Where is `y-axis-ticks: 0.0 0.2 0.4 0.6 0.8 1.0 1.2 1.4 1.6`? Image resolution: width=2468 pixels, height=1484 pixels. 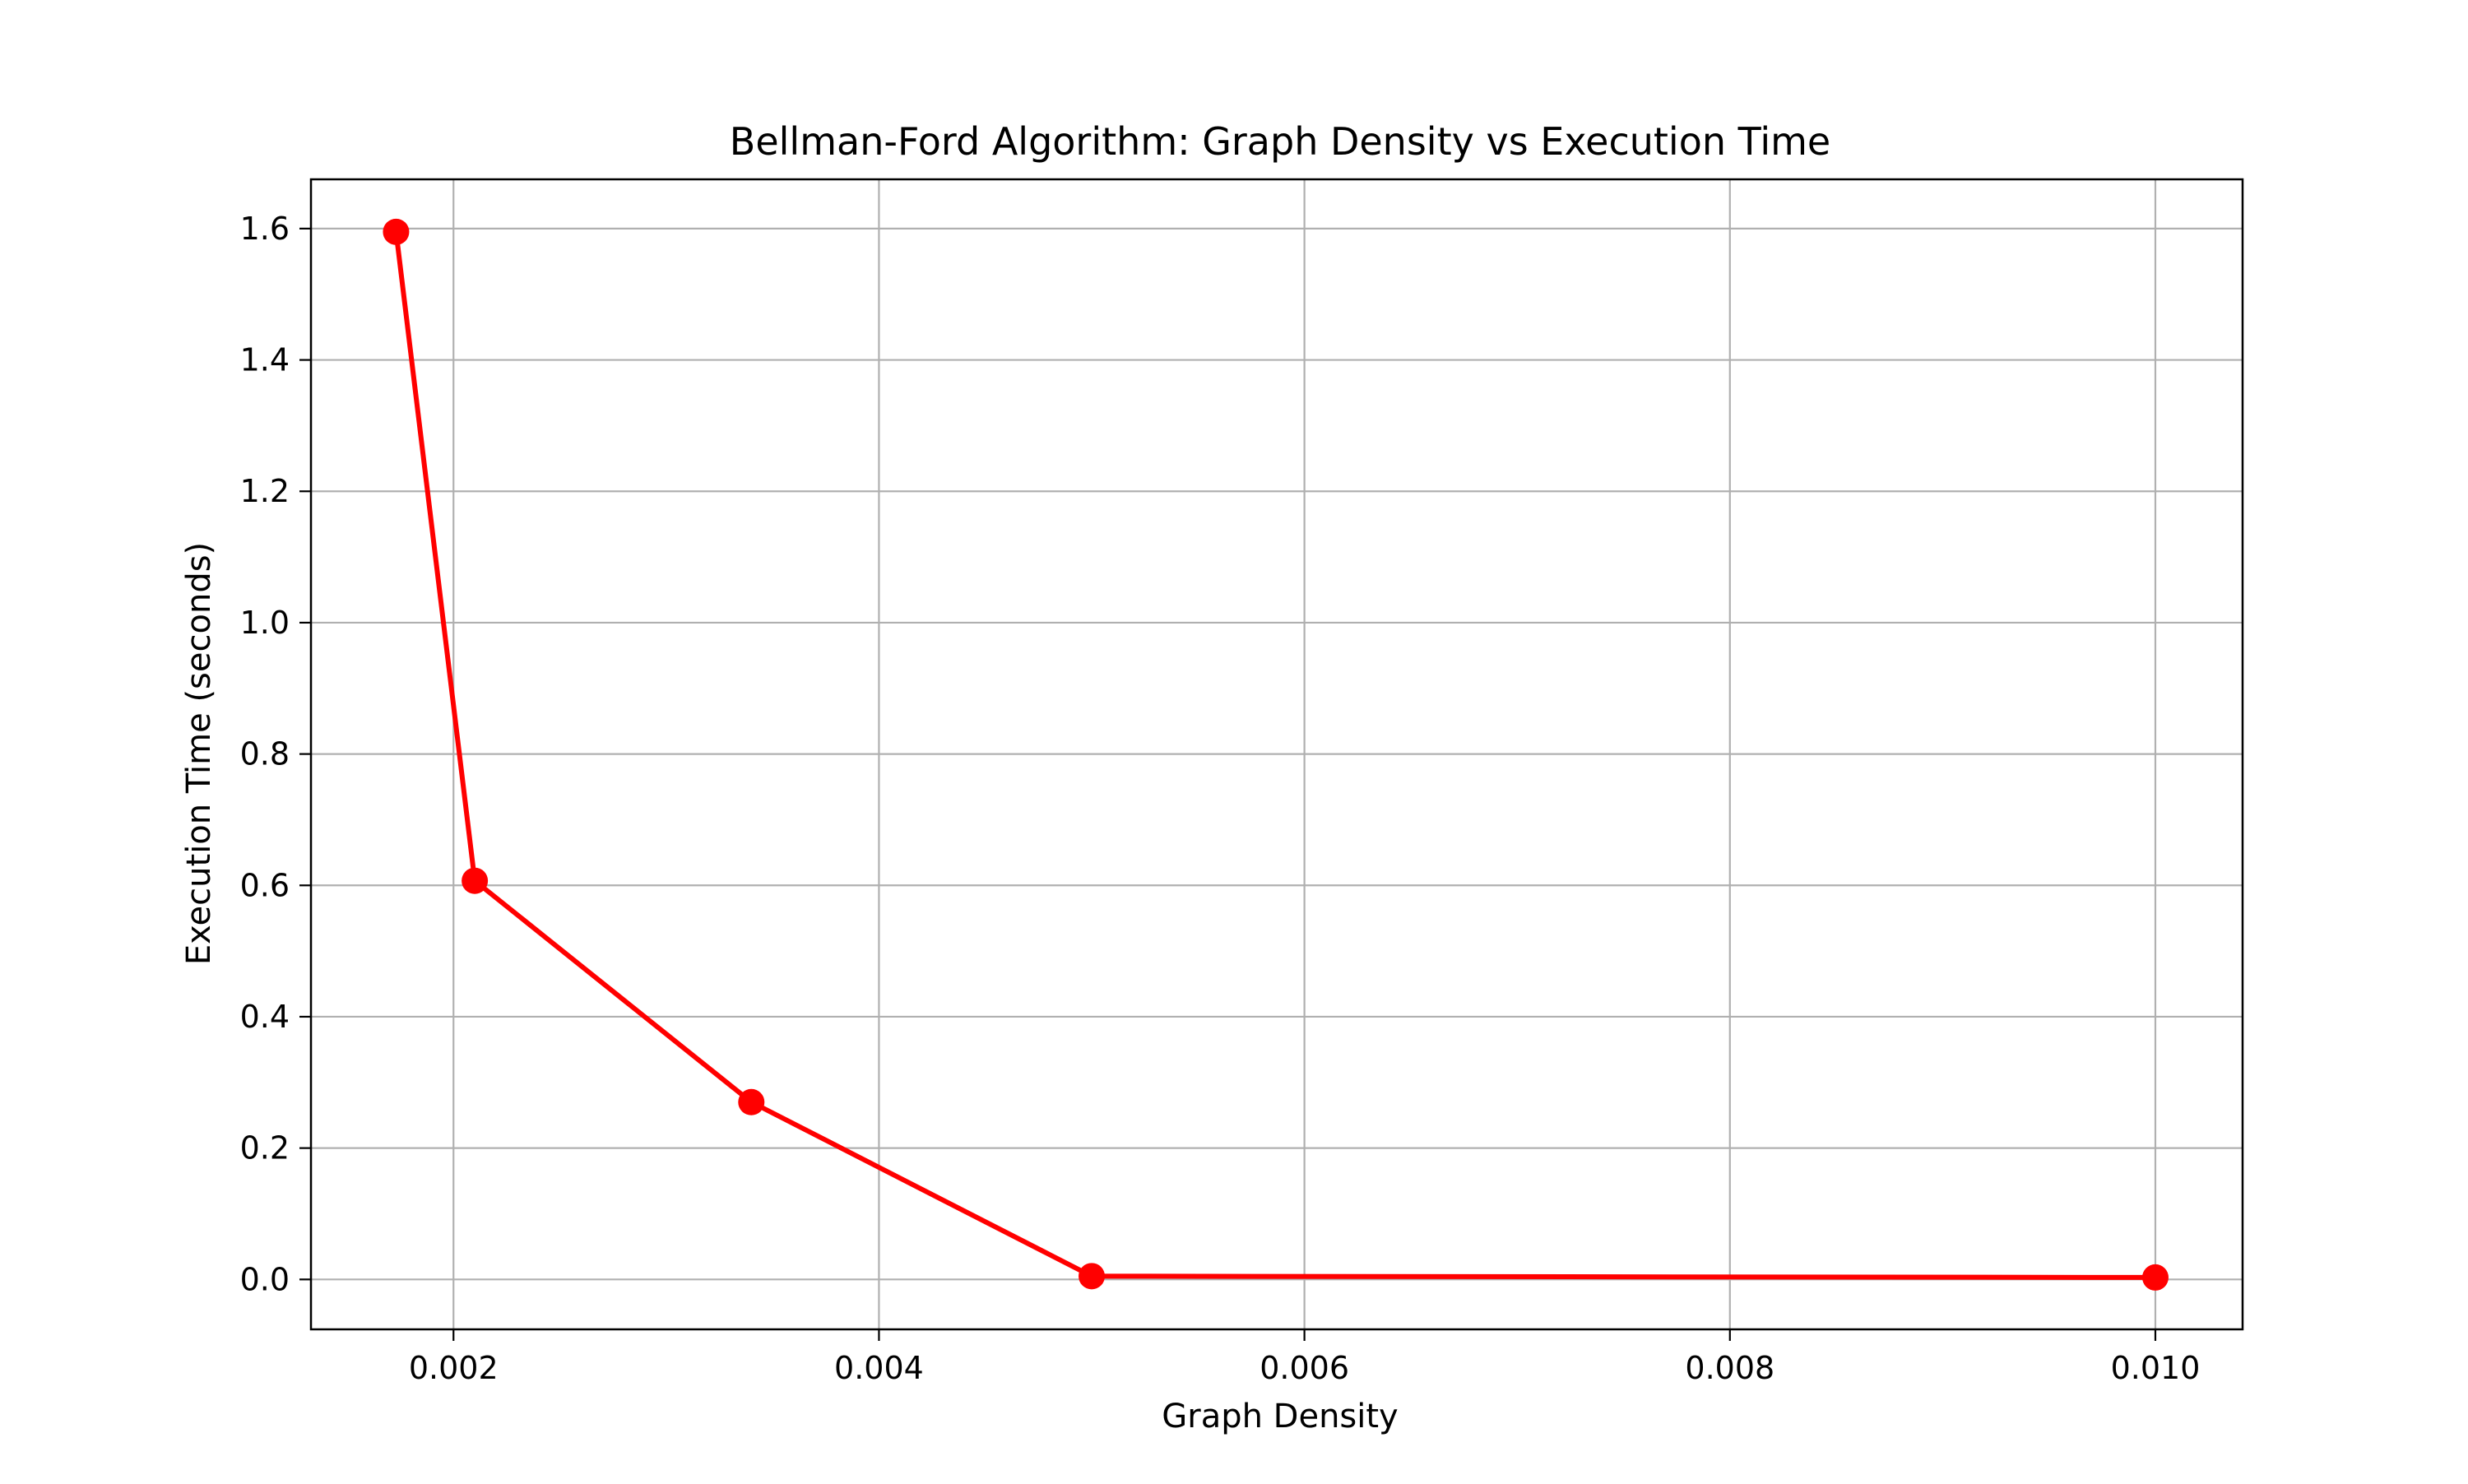
y-axis-ticks: 0.0 0.2 0.4 0.6 0.8 1.0 1.2 1.4 1.6 is located at coordinates (275, 754).